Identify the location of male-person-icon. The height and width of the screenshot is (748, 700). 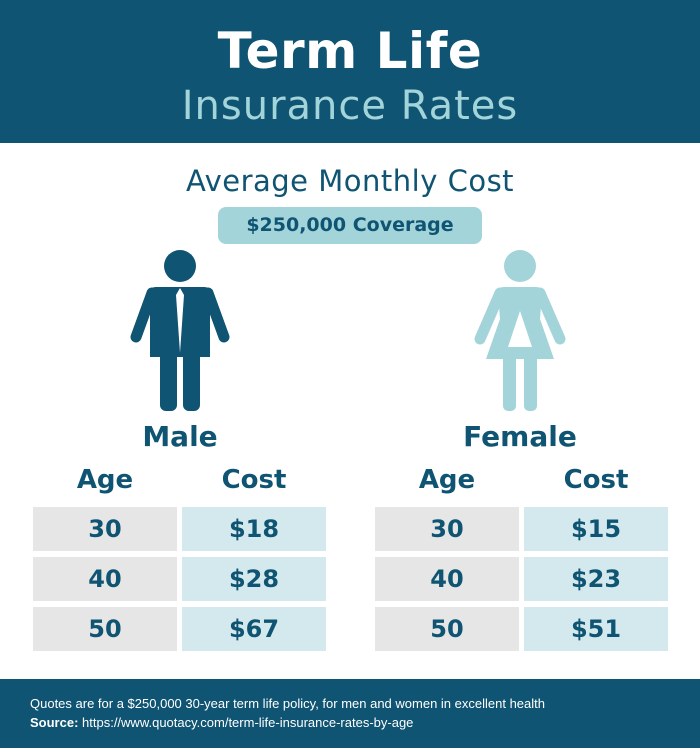
(180, 330).